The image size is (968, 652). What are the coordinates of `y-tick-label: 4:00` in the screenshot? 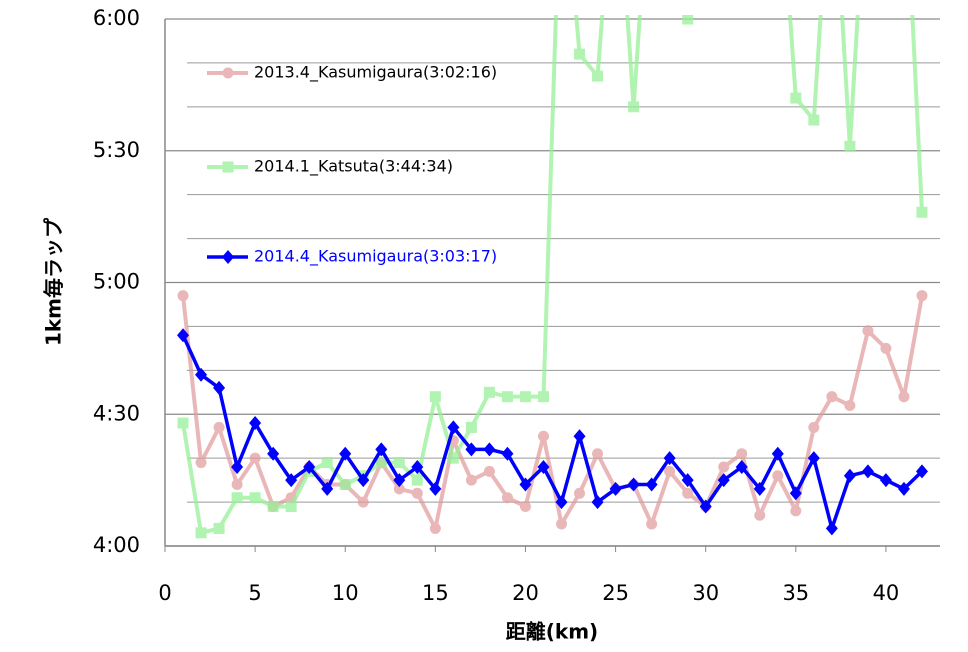 It's located at (116, 545).